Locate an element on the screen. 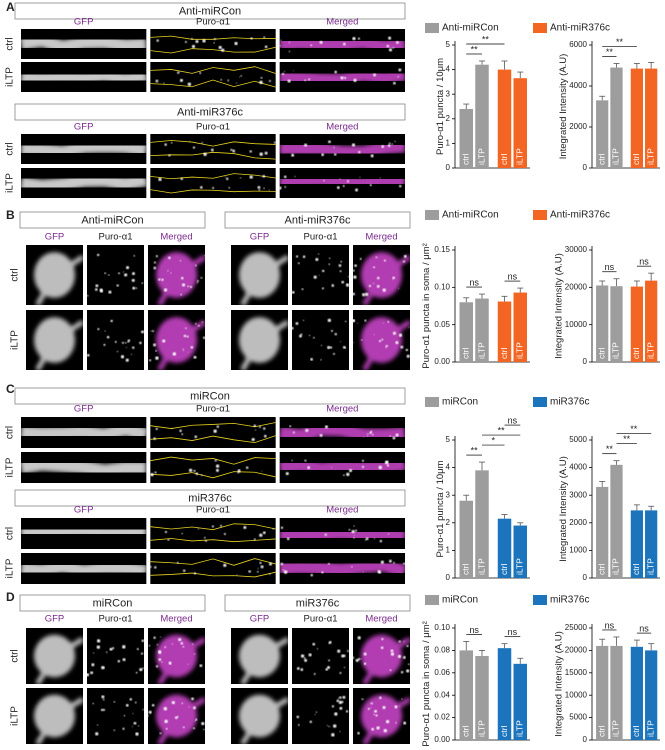 The height and width of the screenshot is (750, 665). group-title-box is located at coordinates (210, 112).